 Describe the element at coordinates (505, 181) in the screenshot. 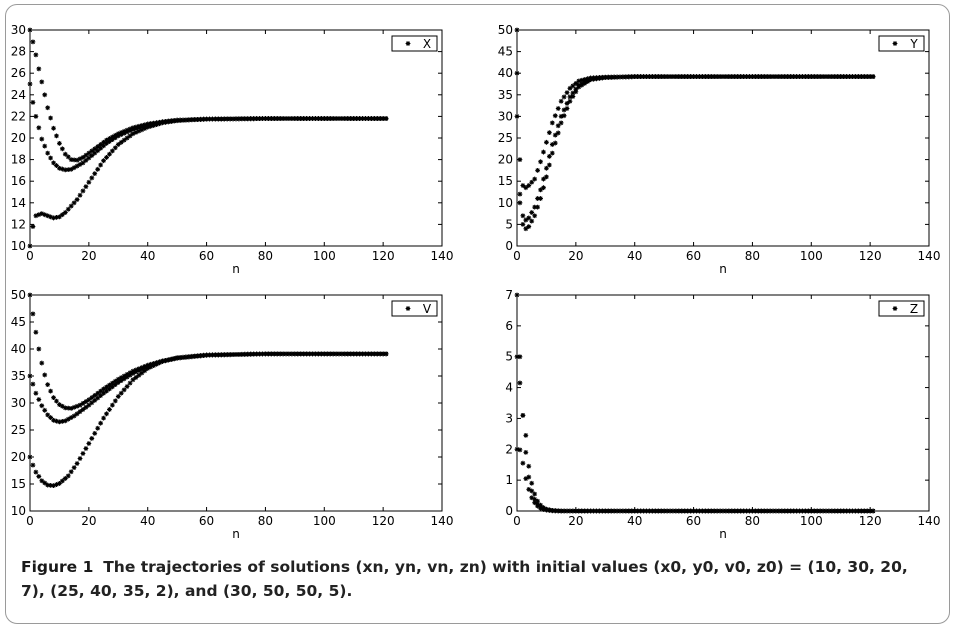

I see `y-tick-label: 15` at that location.